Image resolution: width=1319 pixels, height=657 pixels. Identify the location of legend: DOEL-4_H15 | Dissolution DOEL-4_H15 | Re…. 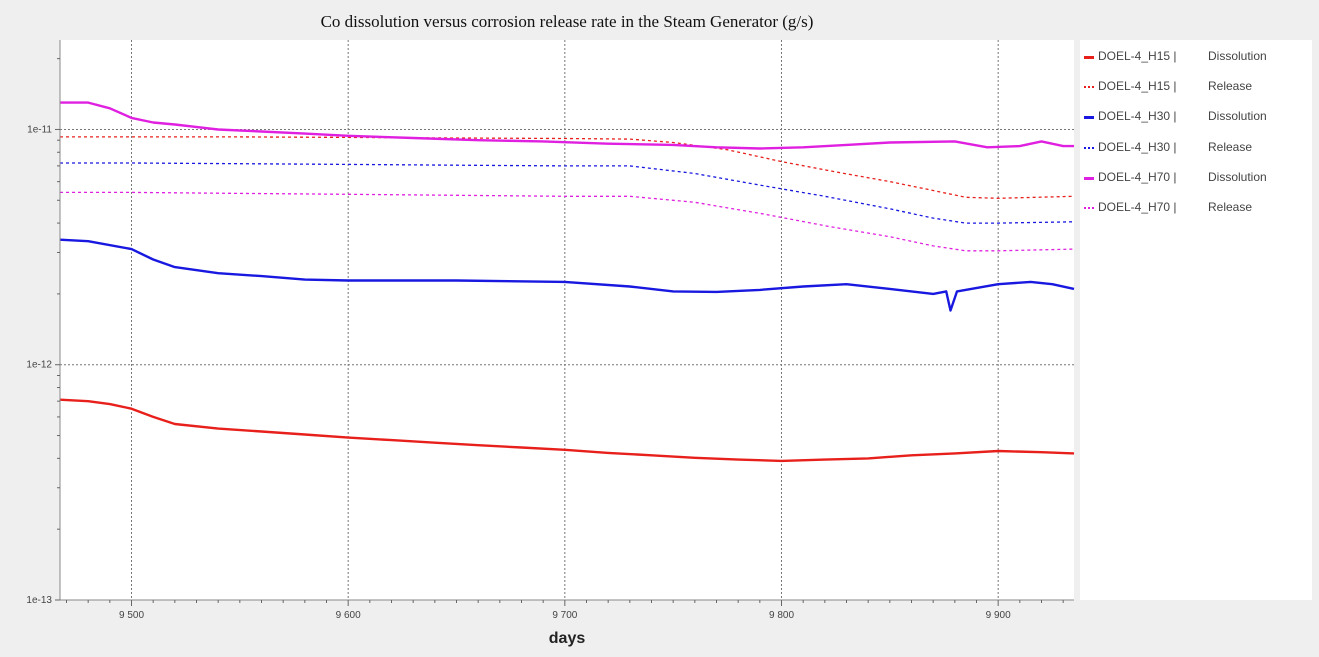
(1196, 320).